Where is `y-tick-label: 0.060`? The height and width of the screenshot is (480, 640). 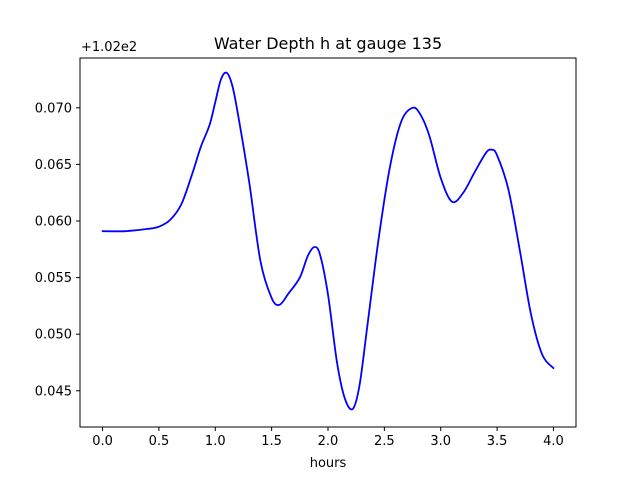
y-tick-label: 0.060 is located at coordinates (53, 221).